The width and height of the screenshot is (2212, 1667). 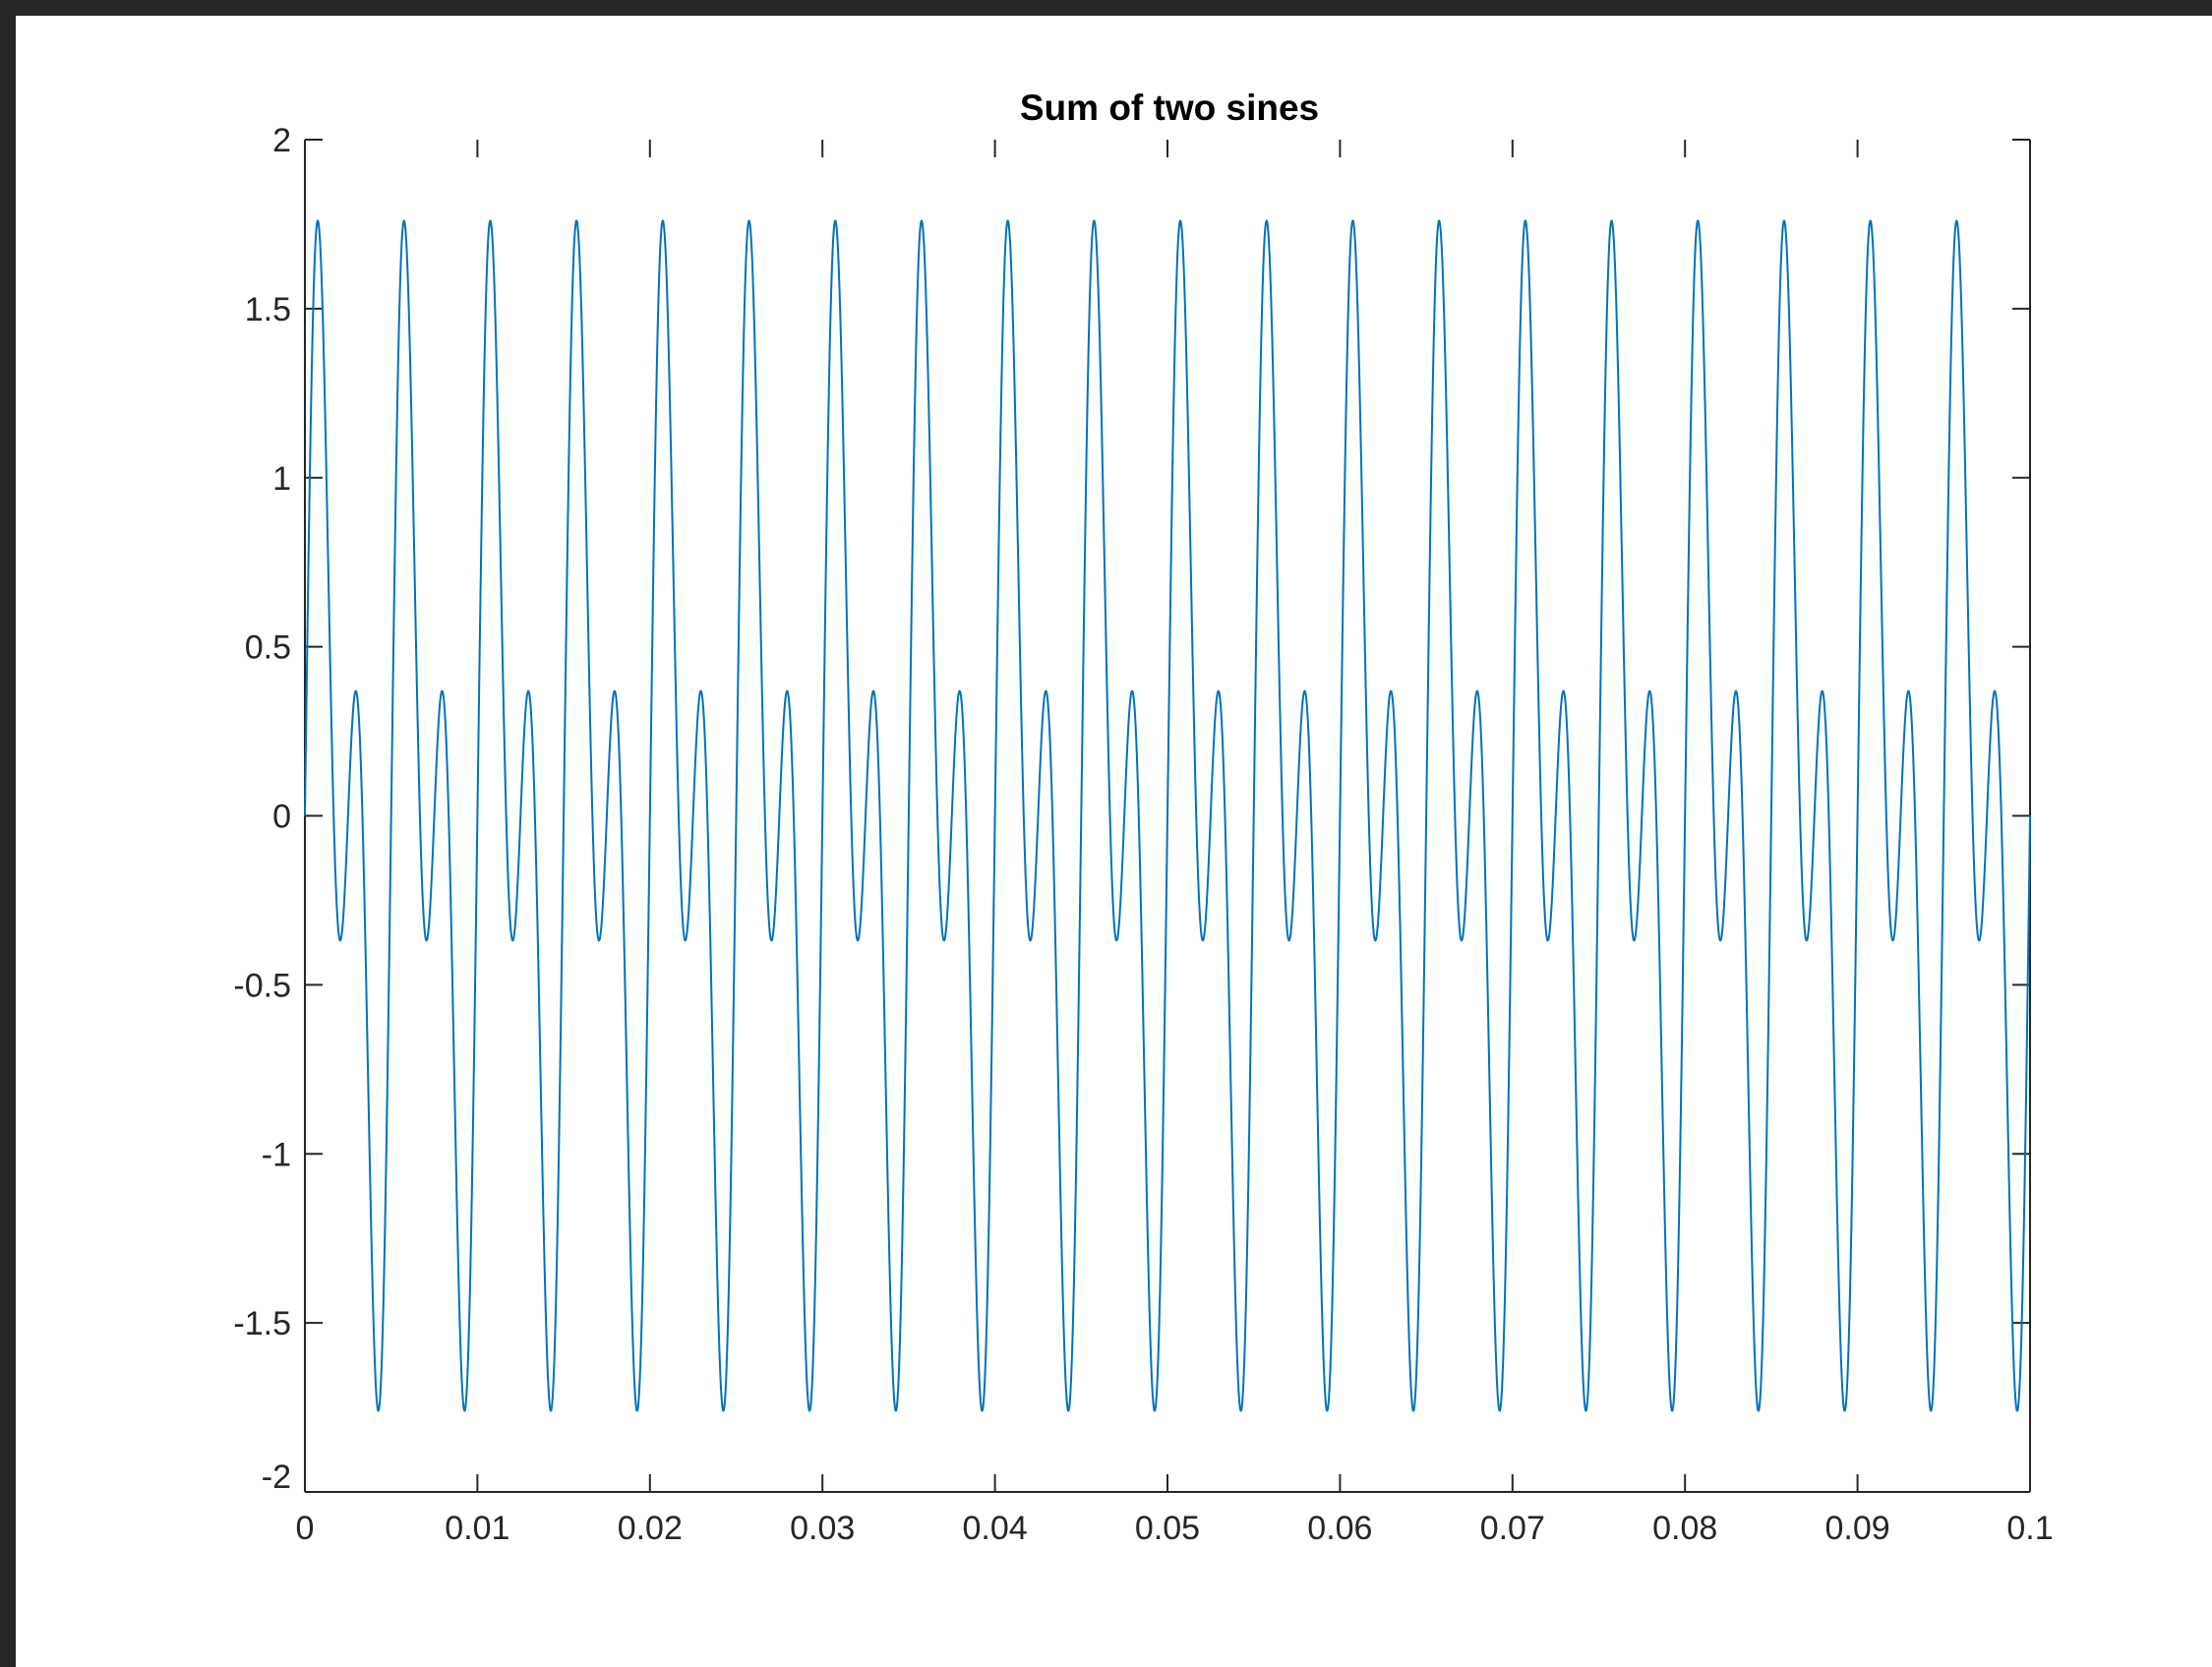 I want to click on y-tick-labels: -2 -1.5 -1 -0.5 0 0.5 1 1.5 2, so click(x=262, y=809).